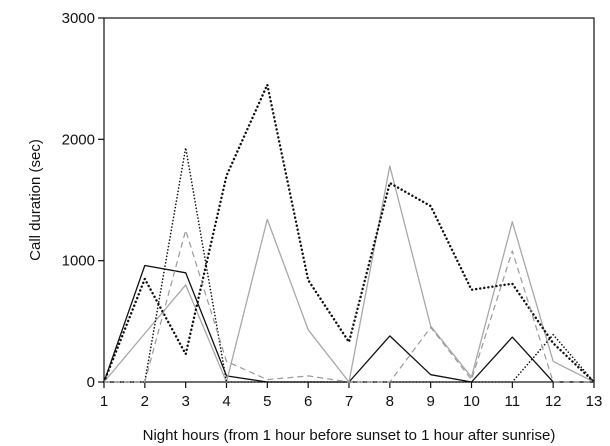 The width and height of the screenshot is (610, 446). Describe the element at coordinates (430, 401) in the screenshot. I see `x-tick-label: 9` at that location.